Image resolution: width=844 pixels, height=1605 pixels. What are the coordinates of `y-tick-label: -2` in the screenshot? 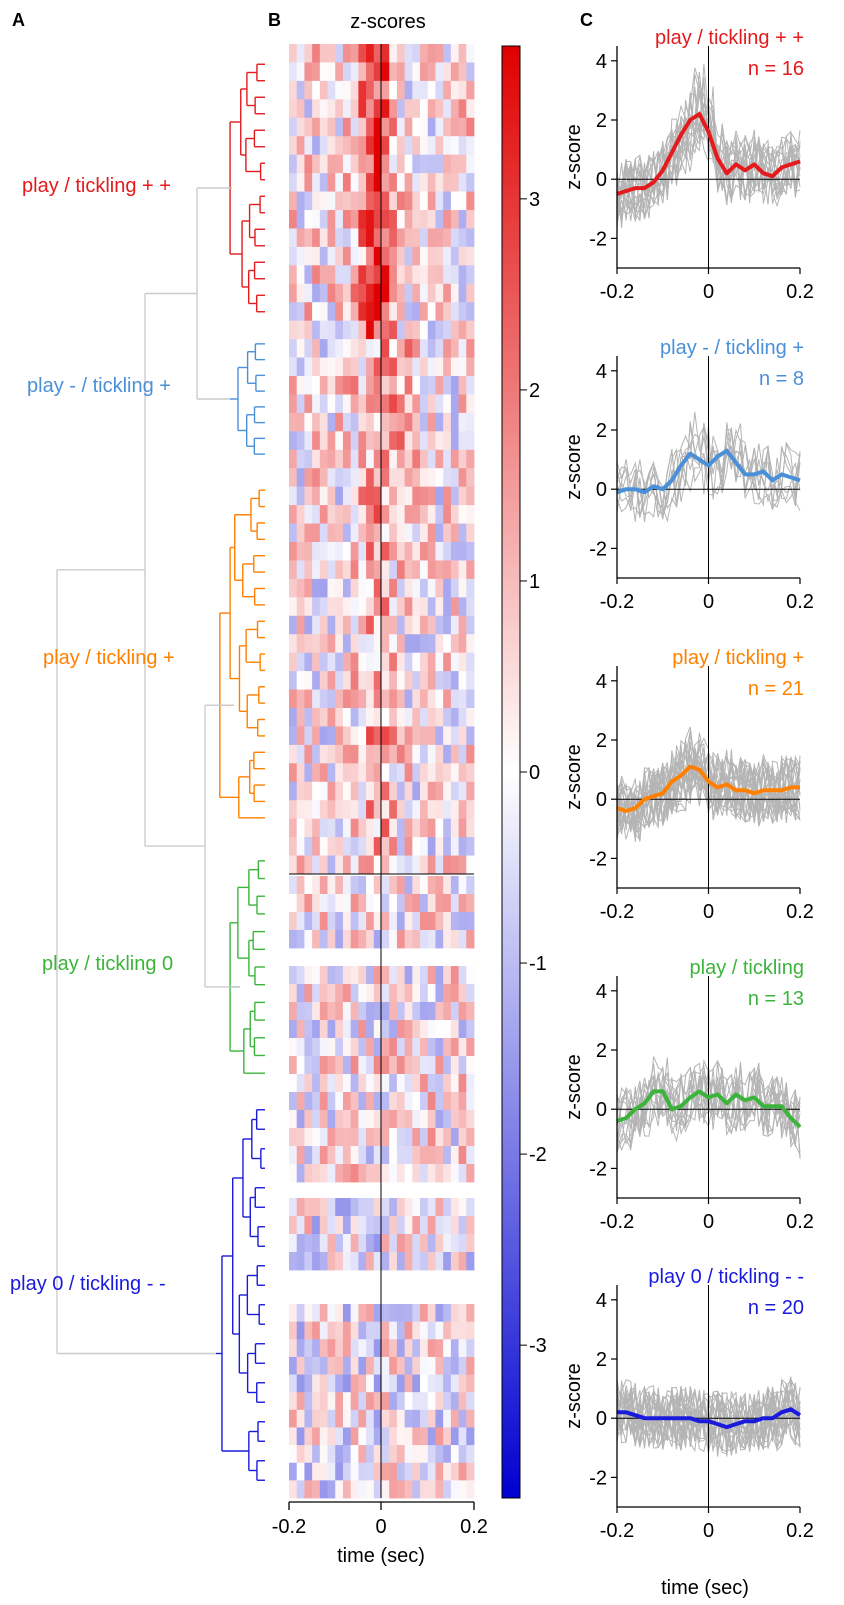 It's located at (598, 1478).